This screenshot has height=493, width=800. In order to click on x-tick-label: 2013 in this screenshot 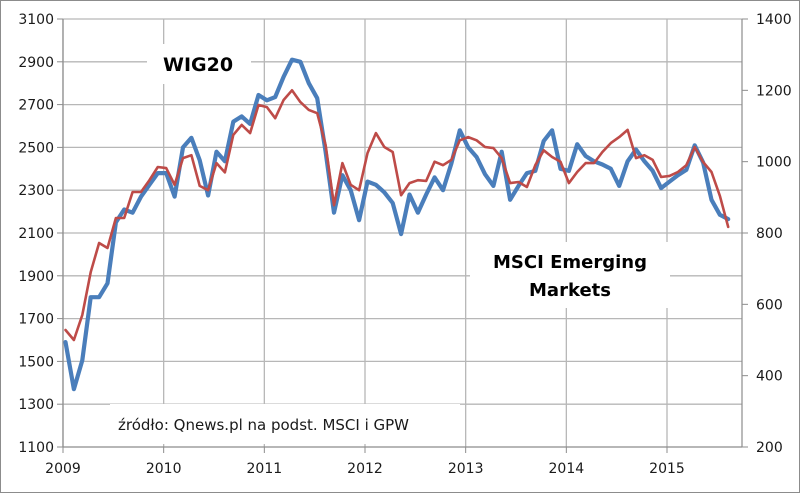, I will do `click(466, 469)`.